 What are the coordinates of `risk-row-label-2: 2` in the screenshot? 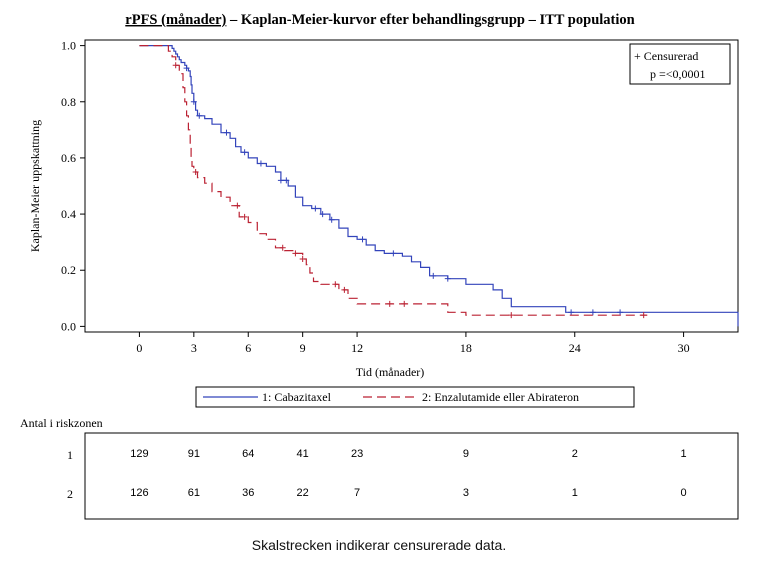 It's located at (70, 494).